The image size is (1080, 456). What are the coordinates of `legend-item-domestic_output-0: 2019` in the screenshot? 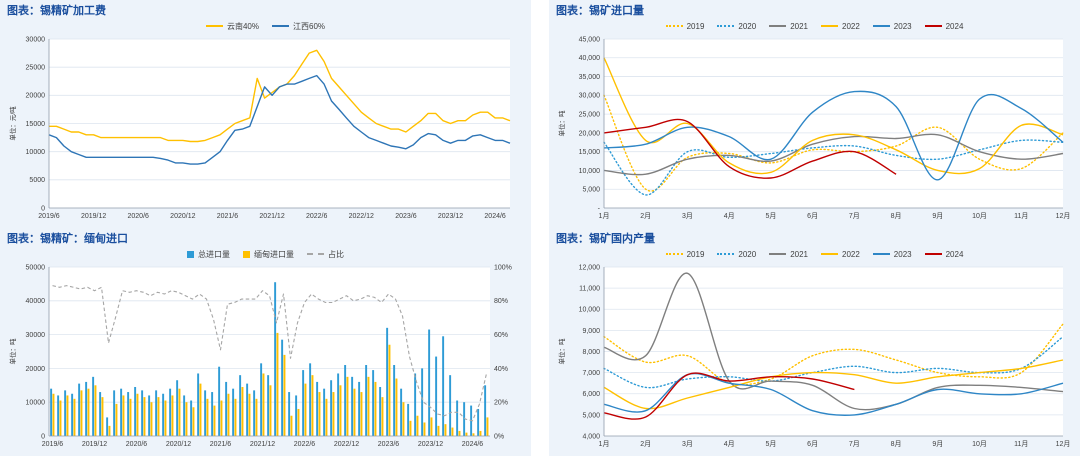 It's located at (685, 254).